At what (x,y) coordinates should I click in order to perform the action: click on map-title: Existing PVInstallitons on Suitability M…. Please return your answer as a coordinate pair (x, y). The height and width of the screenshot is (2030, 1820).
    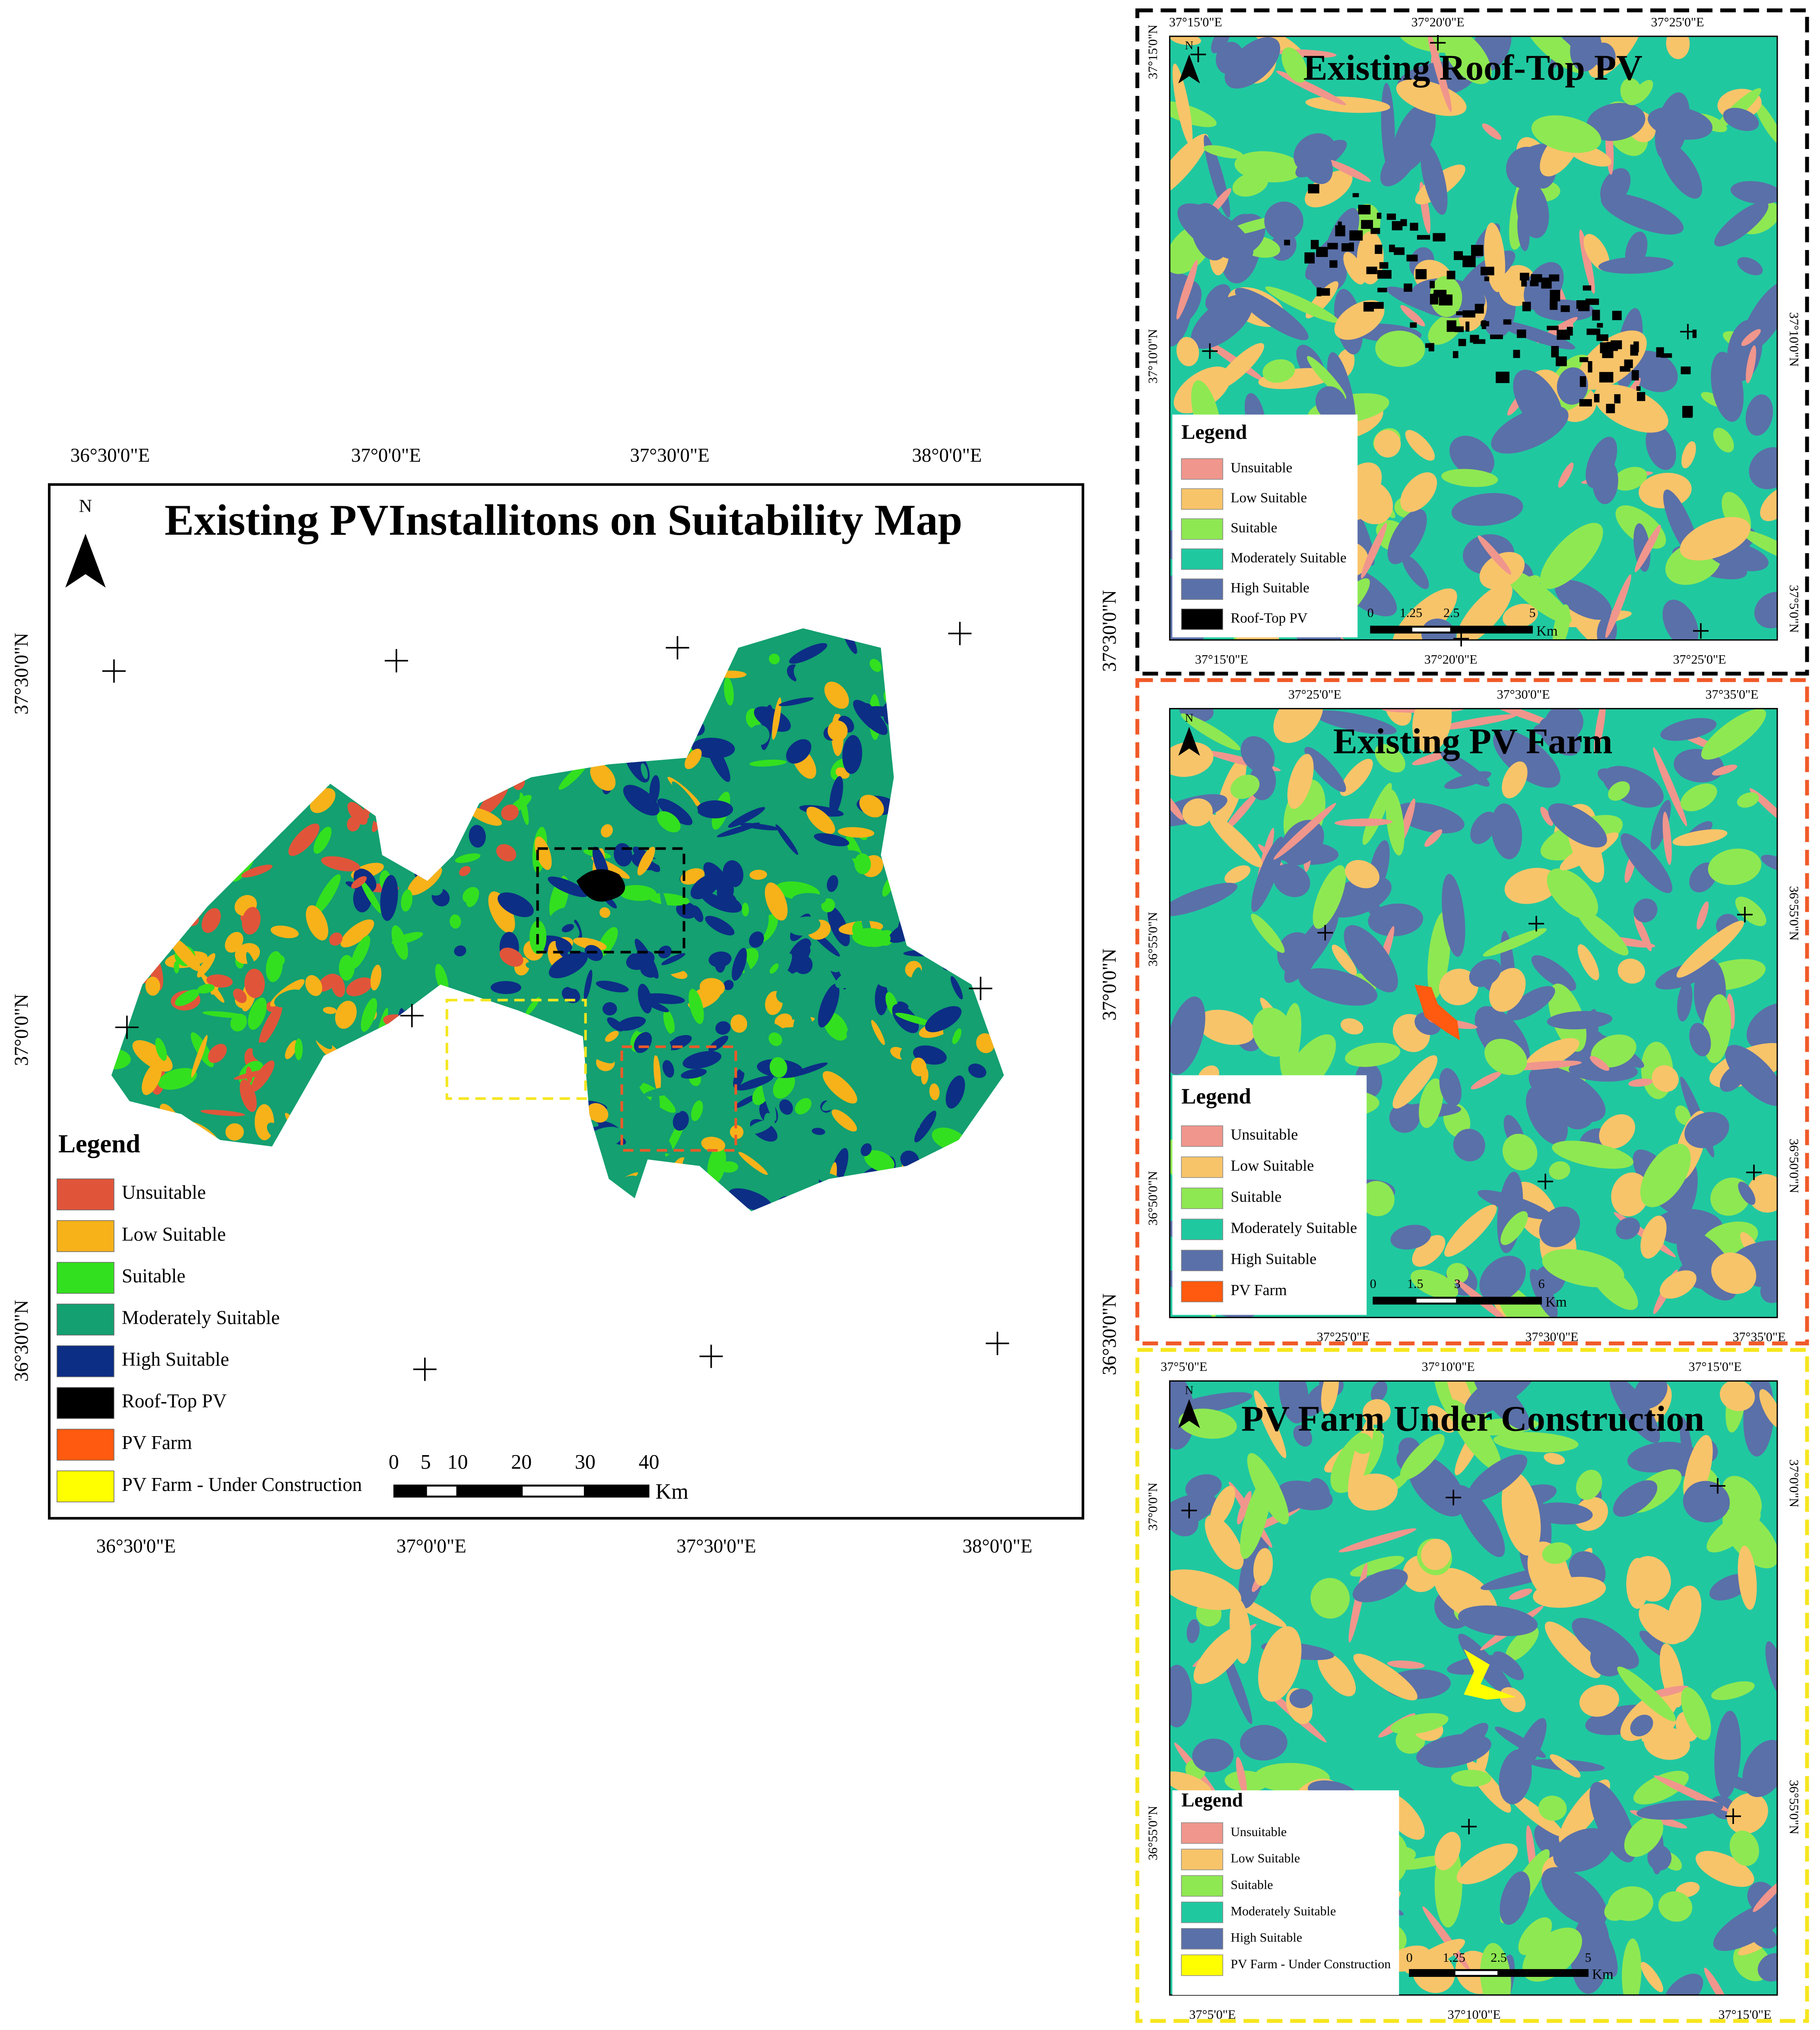
    Looking at the image, I should click on (564, 520).